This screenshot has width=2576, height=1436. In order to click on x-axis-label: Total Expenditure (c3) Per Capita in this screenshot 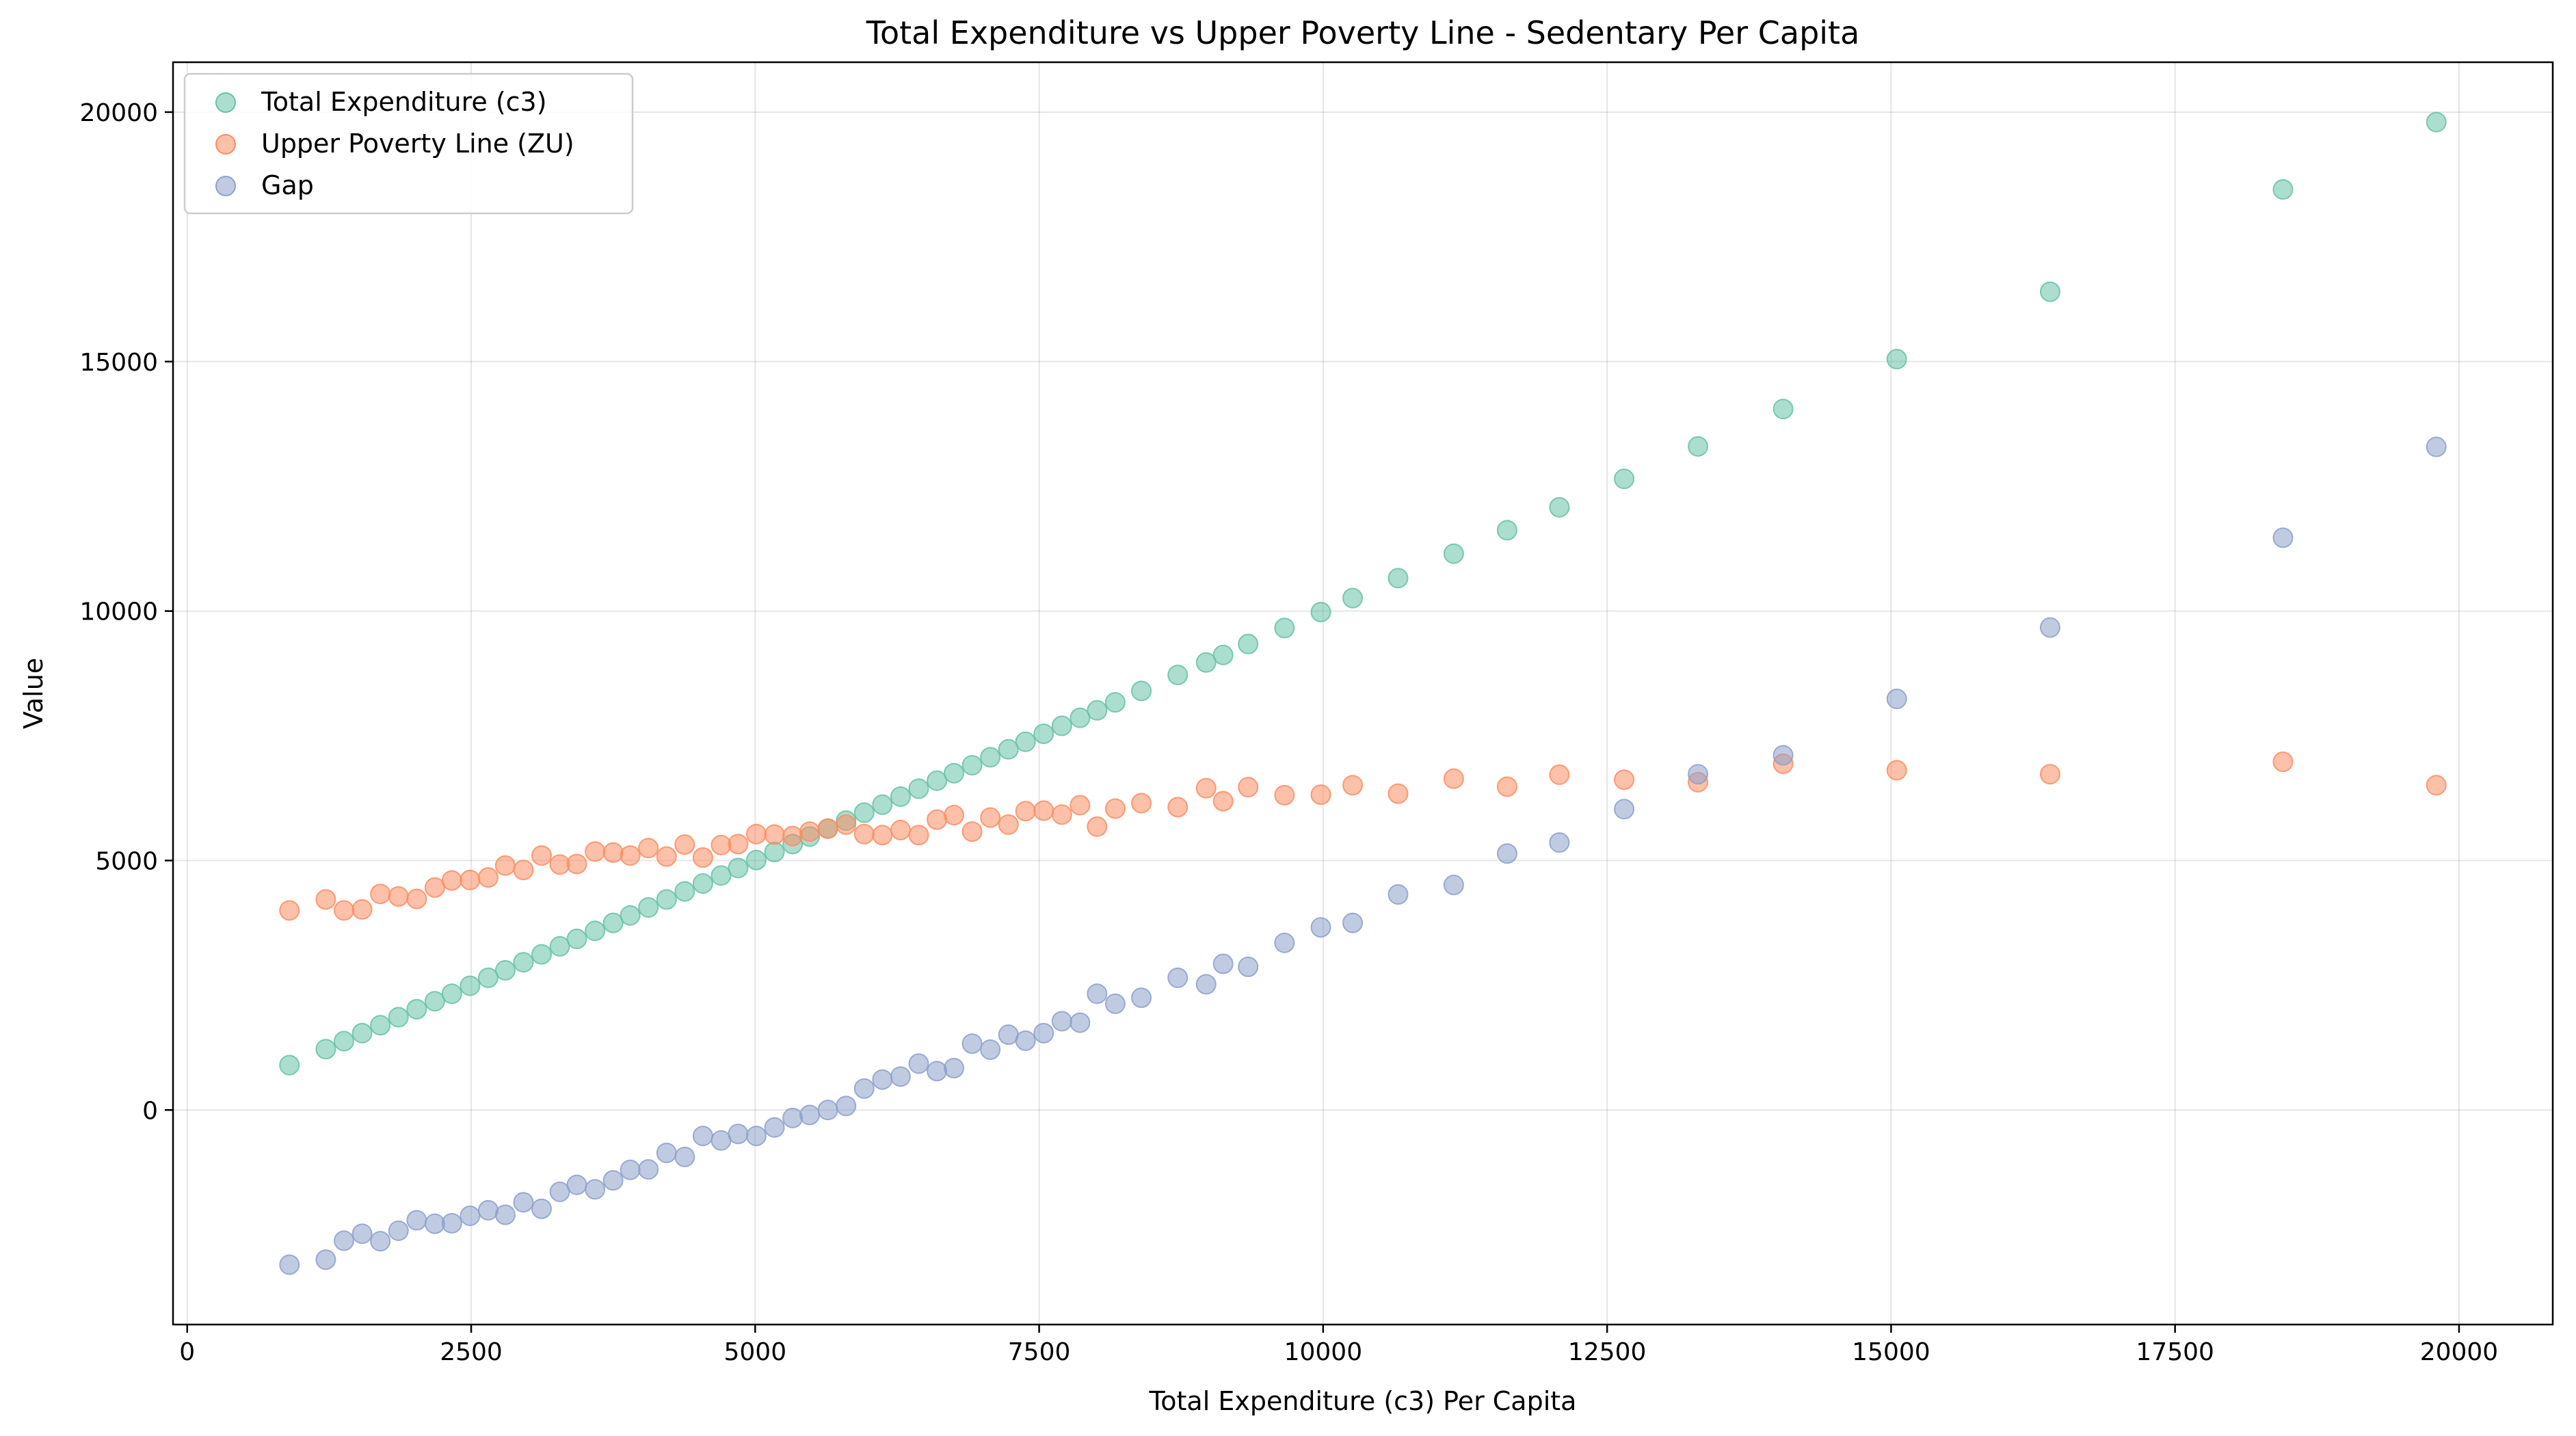, I will do `click(1363, 1401)`.